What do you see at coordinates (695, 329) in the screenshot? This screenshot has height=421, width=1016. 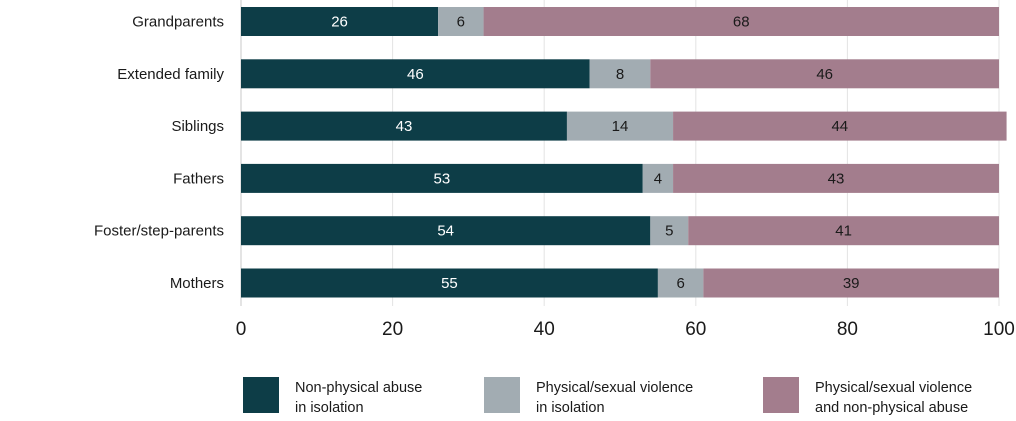 I see `x-tick-label-60: 60` at bounding box center [695, 329].